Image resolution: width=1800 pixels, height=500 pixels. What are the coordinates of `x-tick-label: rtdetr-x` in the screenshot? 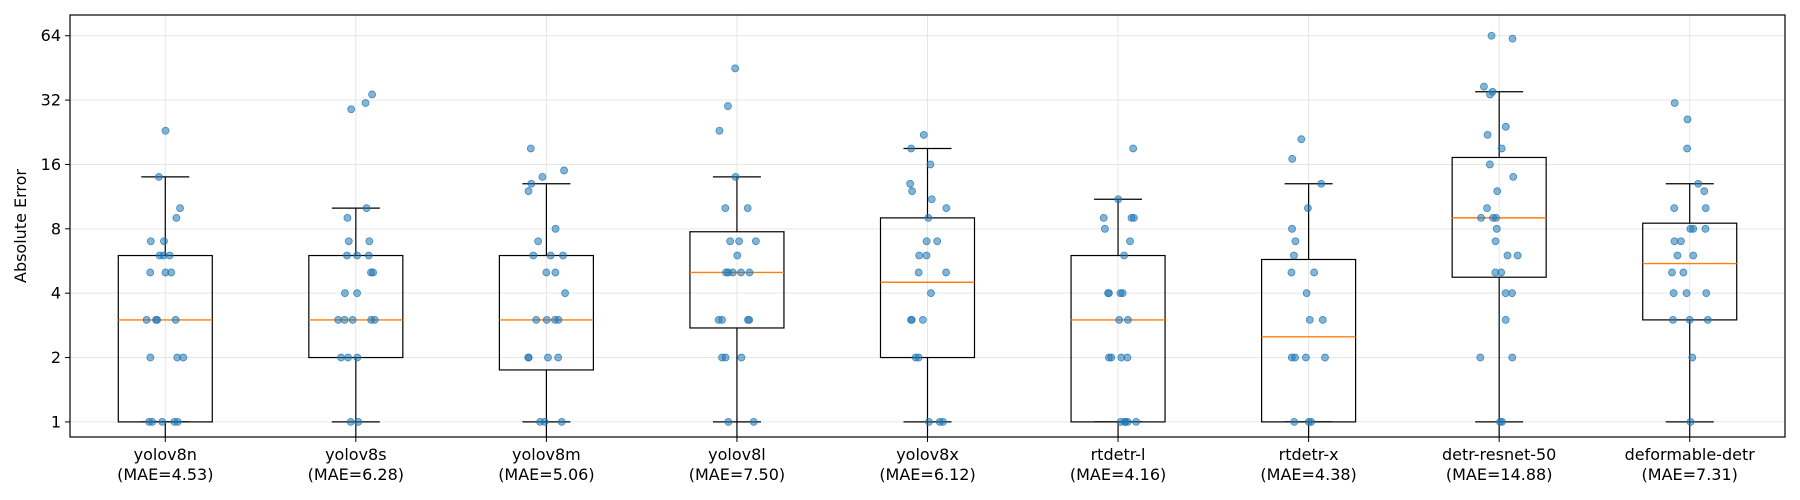 It's located at (1309, 454).